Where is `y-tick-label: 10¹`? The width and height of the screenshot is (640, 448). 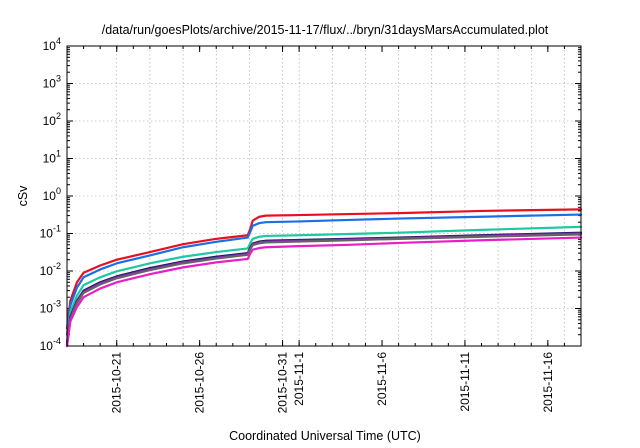
y-tick-label: 10¹ is located at coordinates (52, 157).